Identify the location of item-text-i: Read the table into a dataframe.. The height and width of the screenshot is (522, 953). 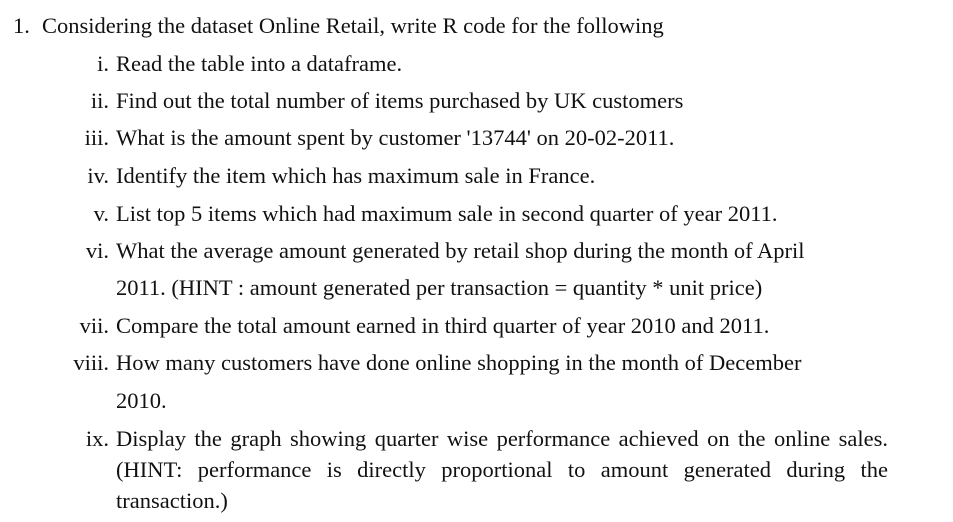
(259, 63).